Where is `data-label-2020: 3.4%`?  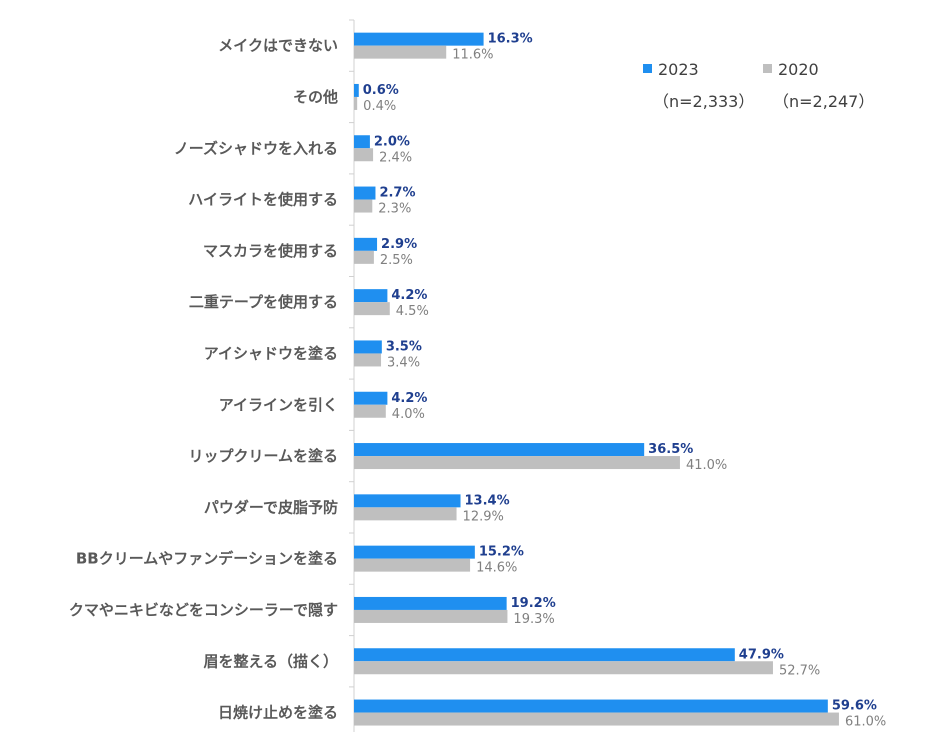
data-label-2020: 3.4% is located at coordinates (403, 362).